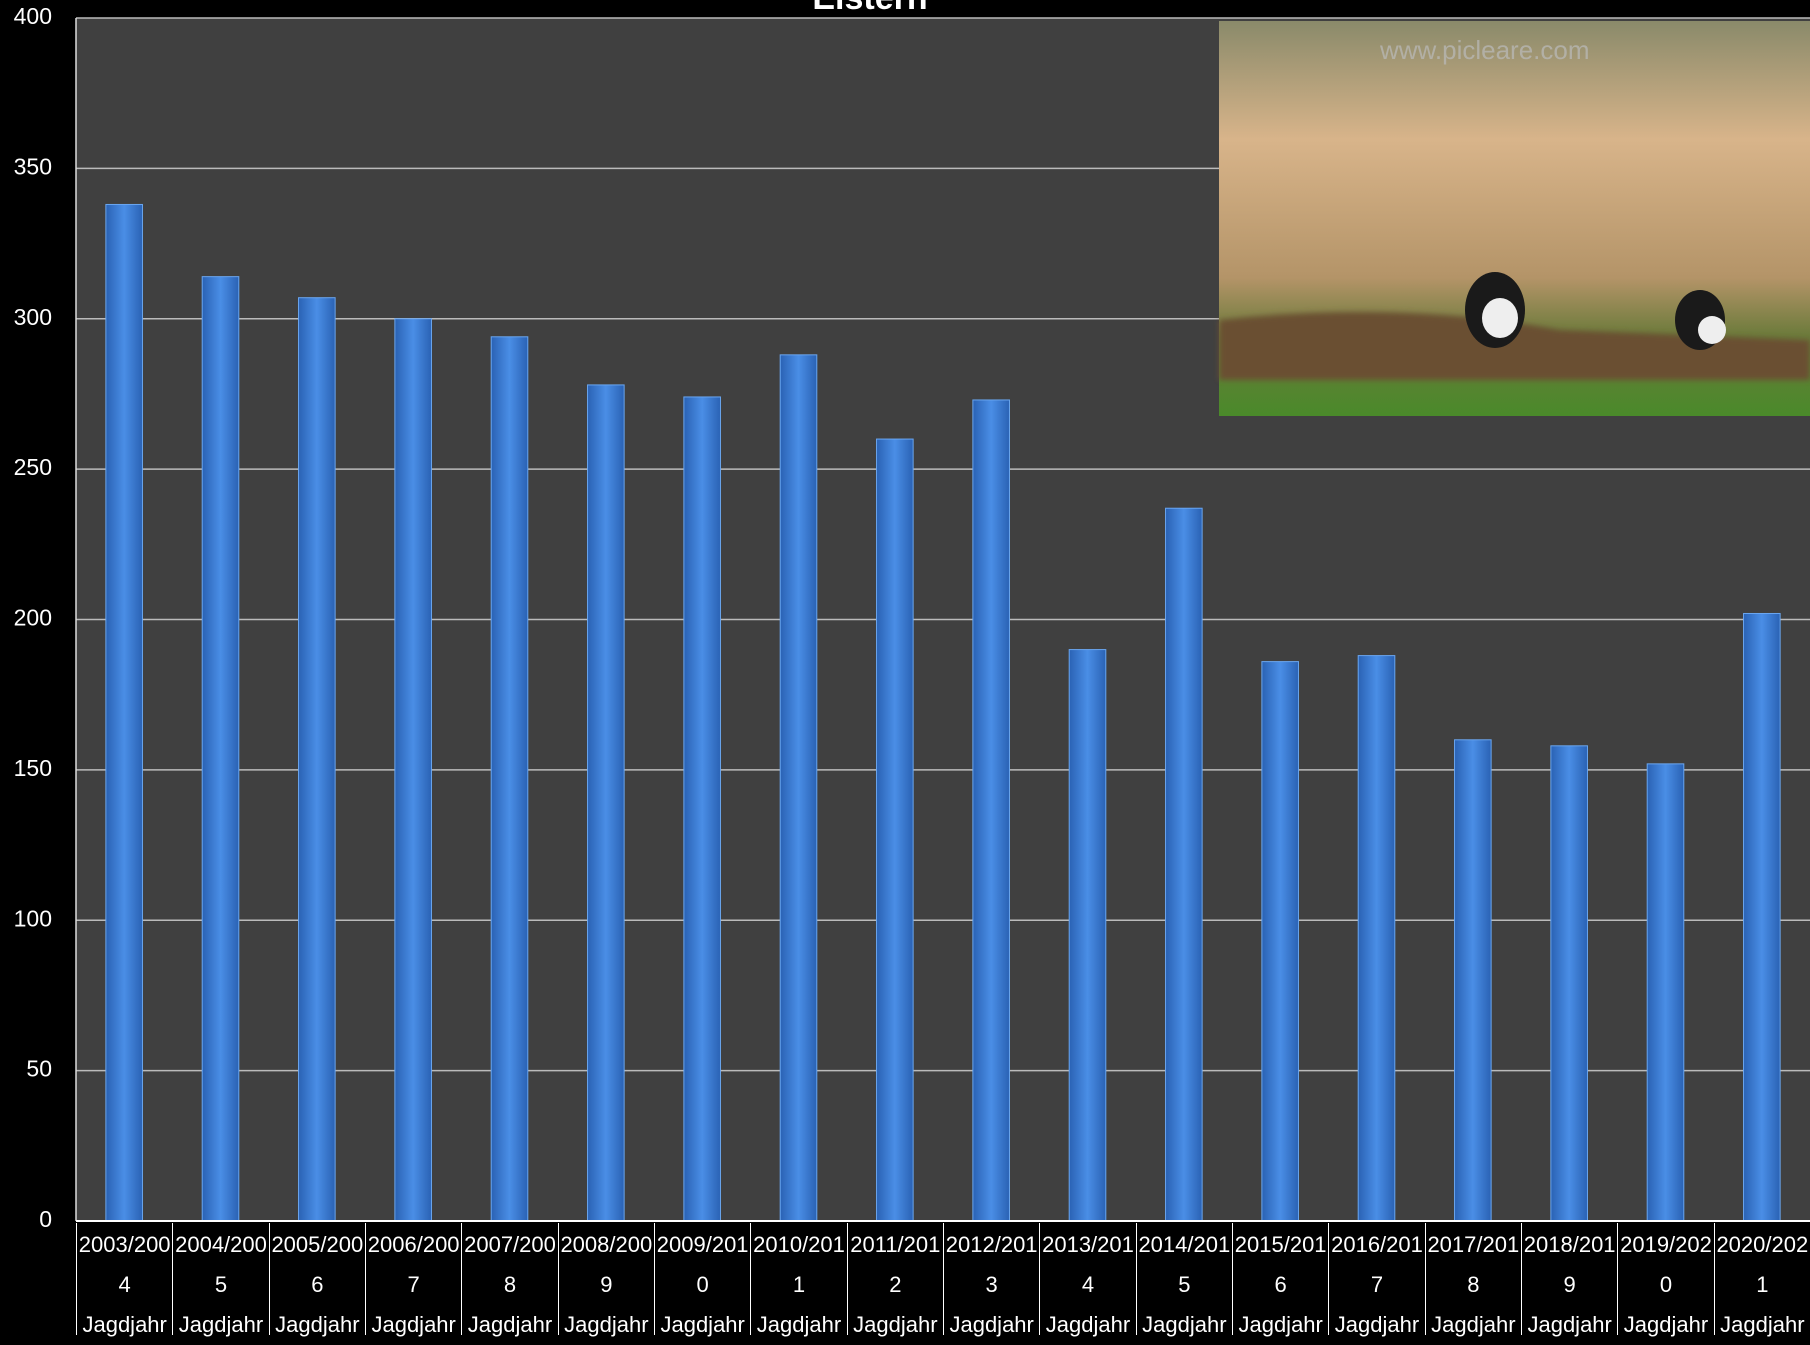  What do you see at coordinates (1280, 1280) in the screenshot?
I see `x-tick-label: 2015/2016 Jagdjahr` at bounding box center [1280, 1280].